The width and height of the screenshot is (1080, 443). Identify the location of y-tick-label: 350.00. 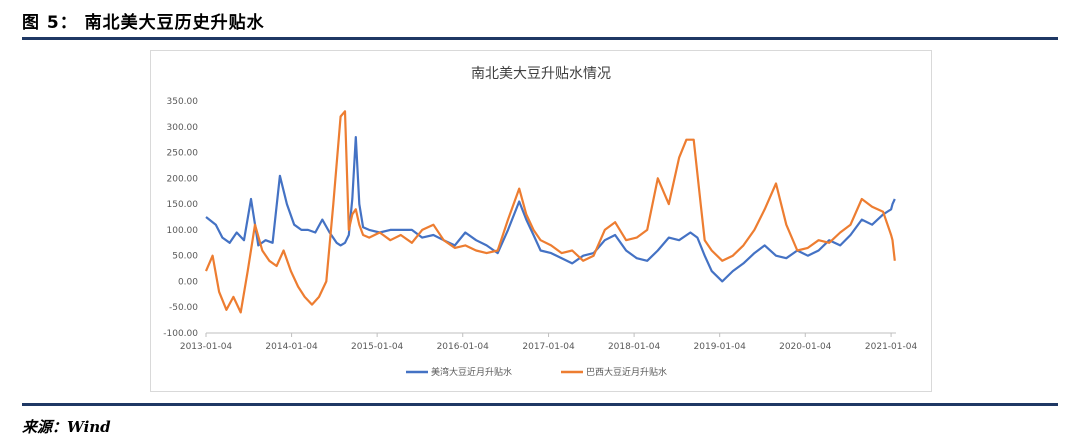
(183, 102).